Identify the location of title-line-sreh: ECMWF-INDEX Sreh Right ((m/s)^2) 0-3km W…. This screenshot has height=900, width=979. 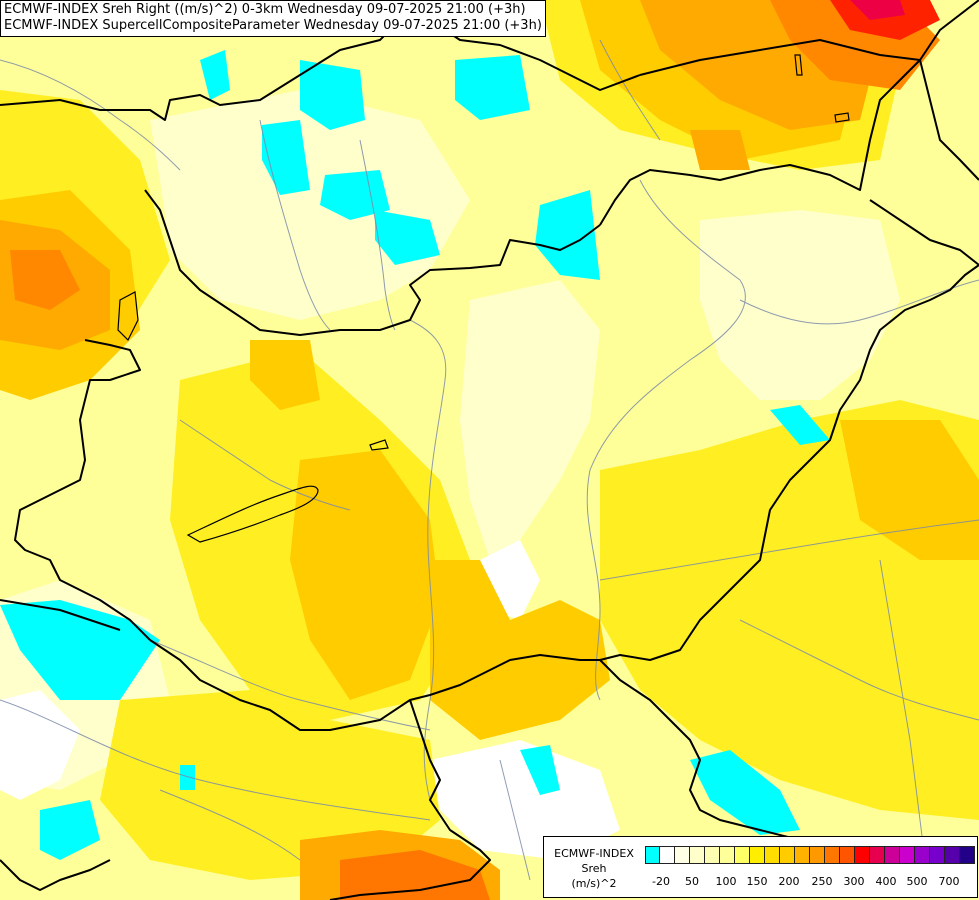
(265, 9).